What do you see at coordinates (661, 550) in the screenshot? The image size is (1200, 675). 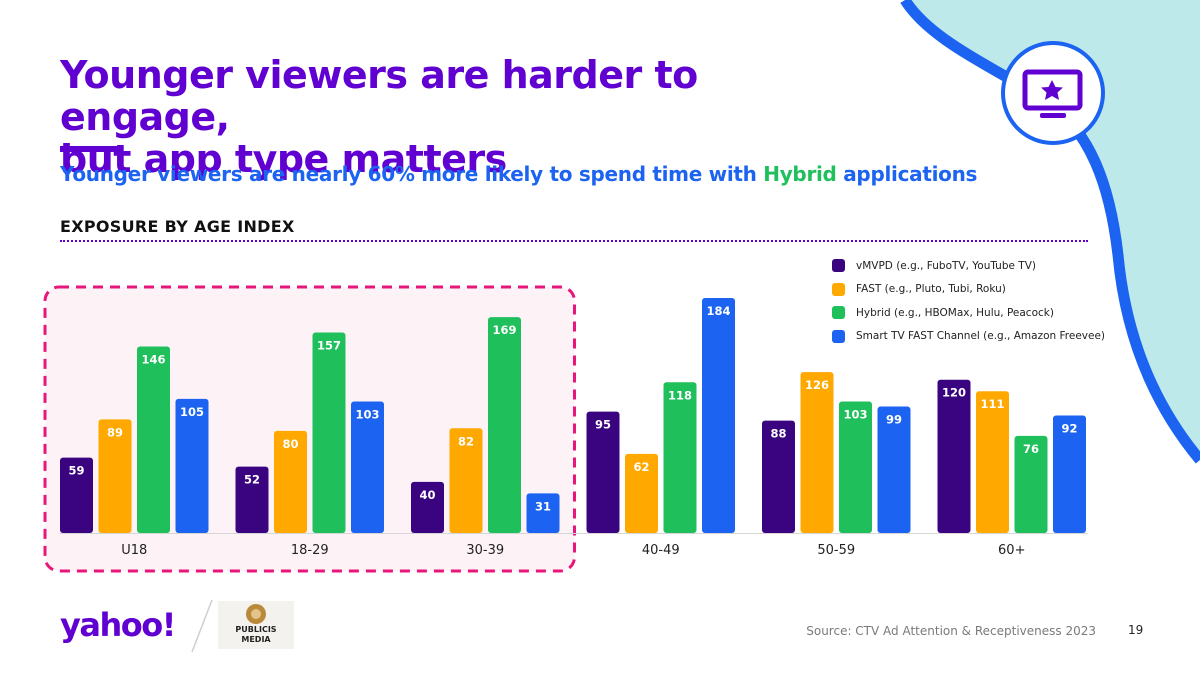 I see `x-tick-label-40-49: 40-49` at bounding box center [661, 550].